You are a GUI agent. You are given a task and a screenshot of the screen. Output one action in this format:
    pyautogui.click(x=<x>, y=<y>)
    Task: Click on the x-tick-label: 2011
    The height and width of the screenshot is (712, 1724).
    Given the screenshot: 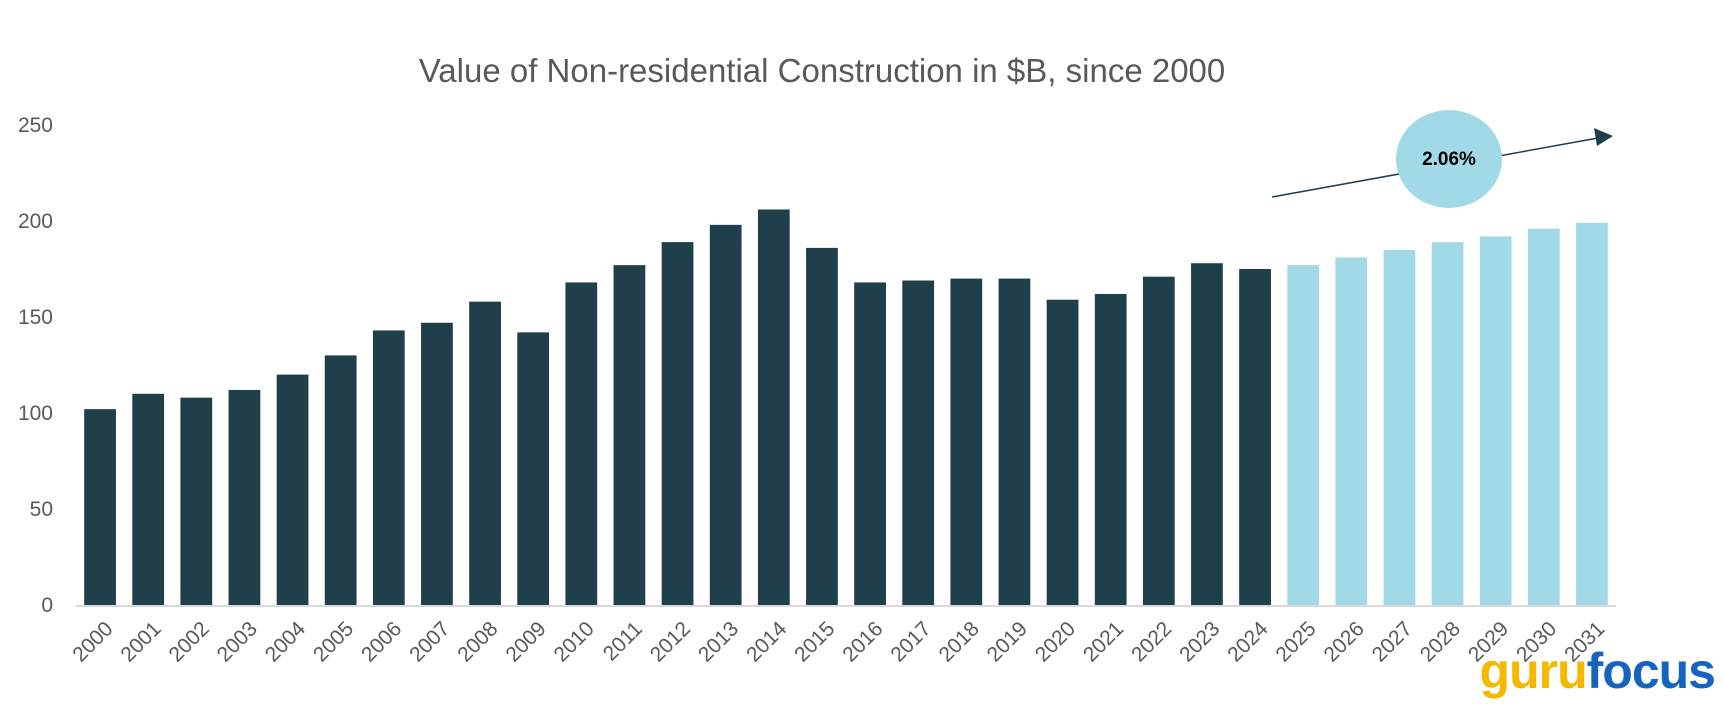 What is the action you would take?
    pyautogui.click(x=623, y=641)
    